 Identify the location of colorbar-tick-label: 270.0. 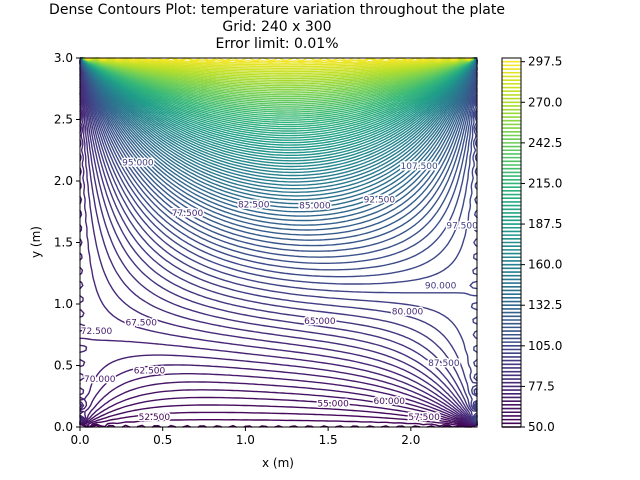
(545, 102).